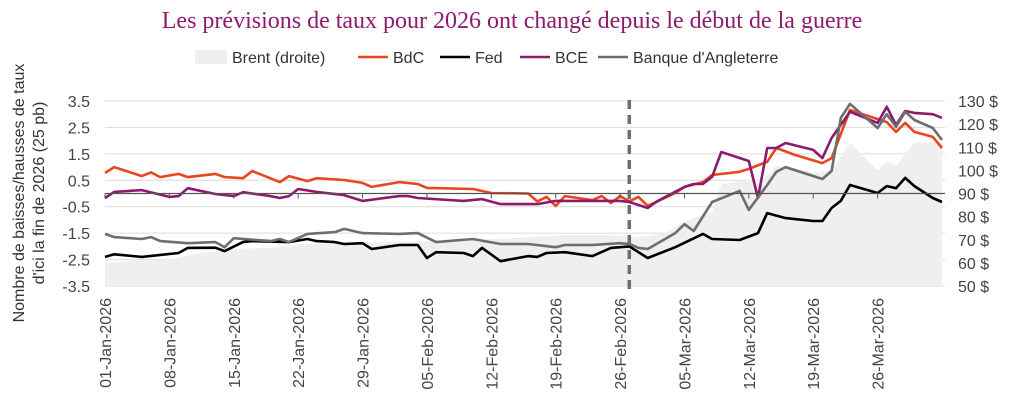  What do you see at coordinates (79, 102) in the screenshot?
I see `y-tick-label: 3.5` at bounding box center [79, 102].